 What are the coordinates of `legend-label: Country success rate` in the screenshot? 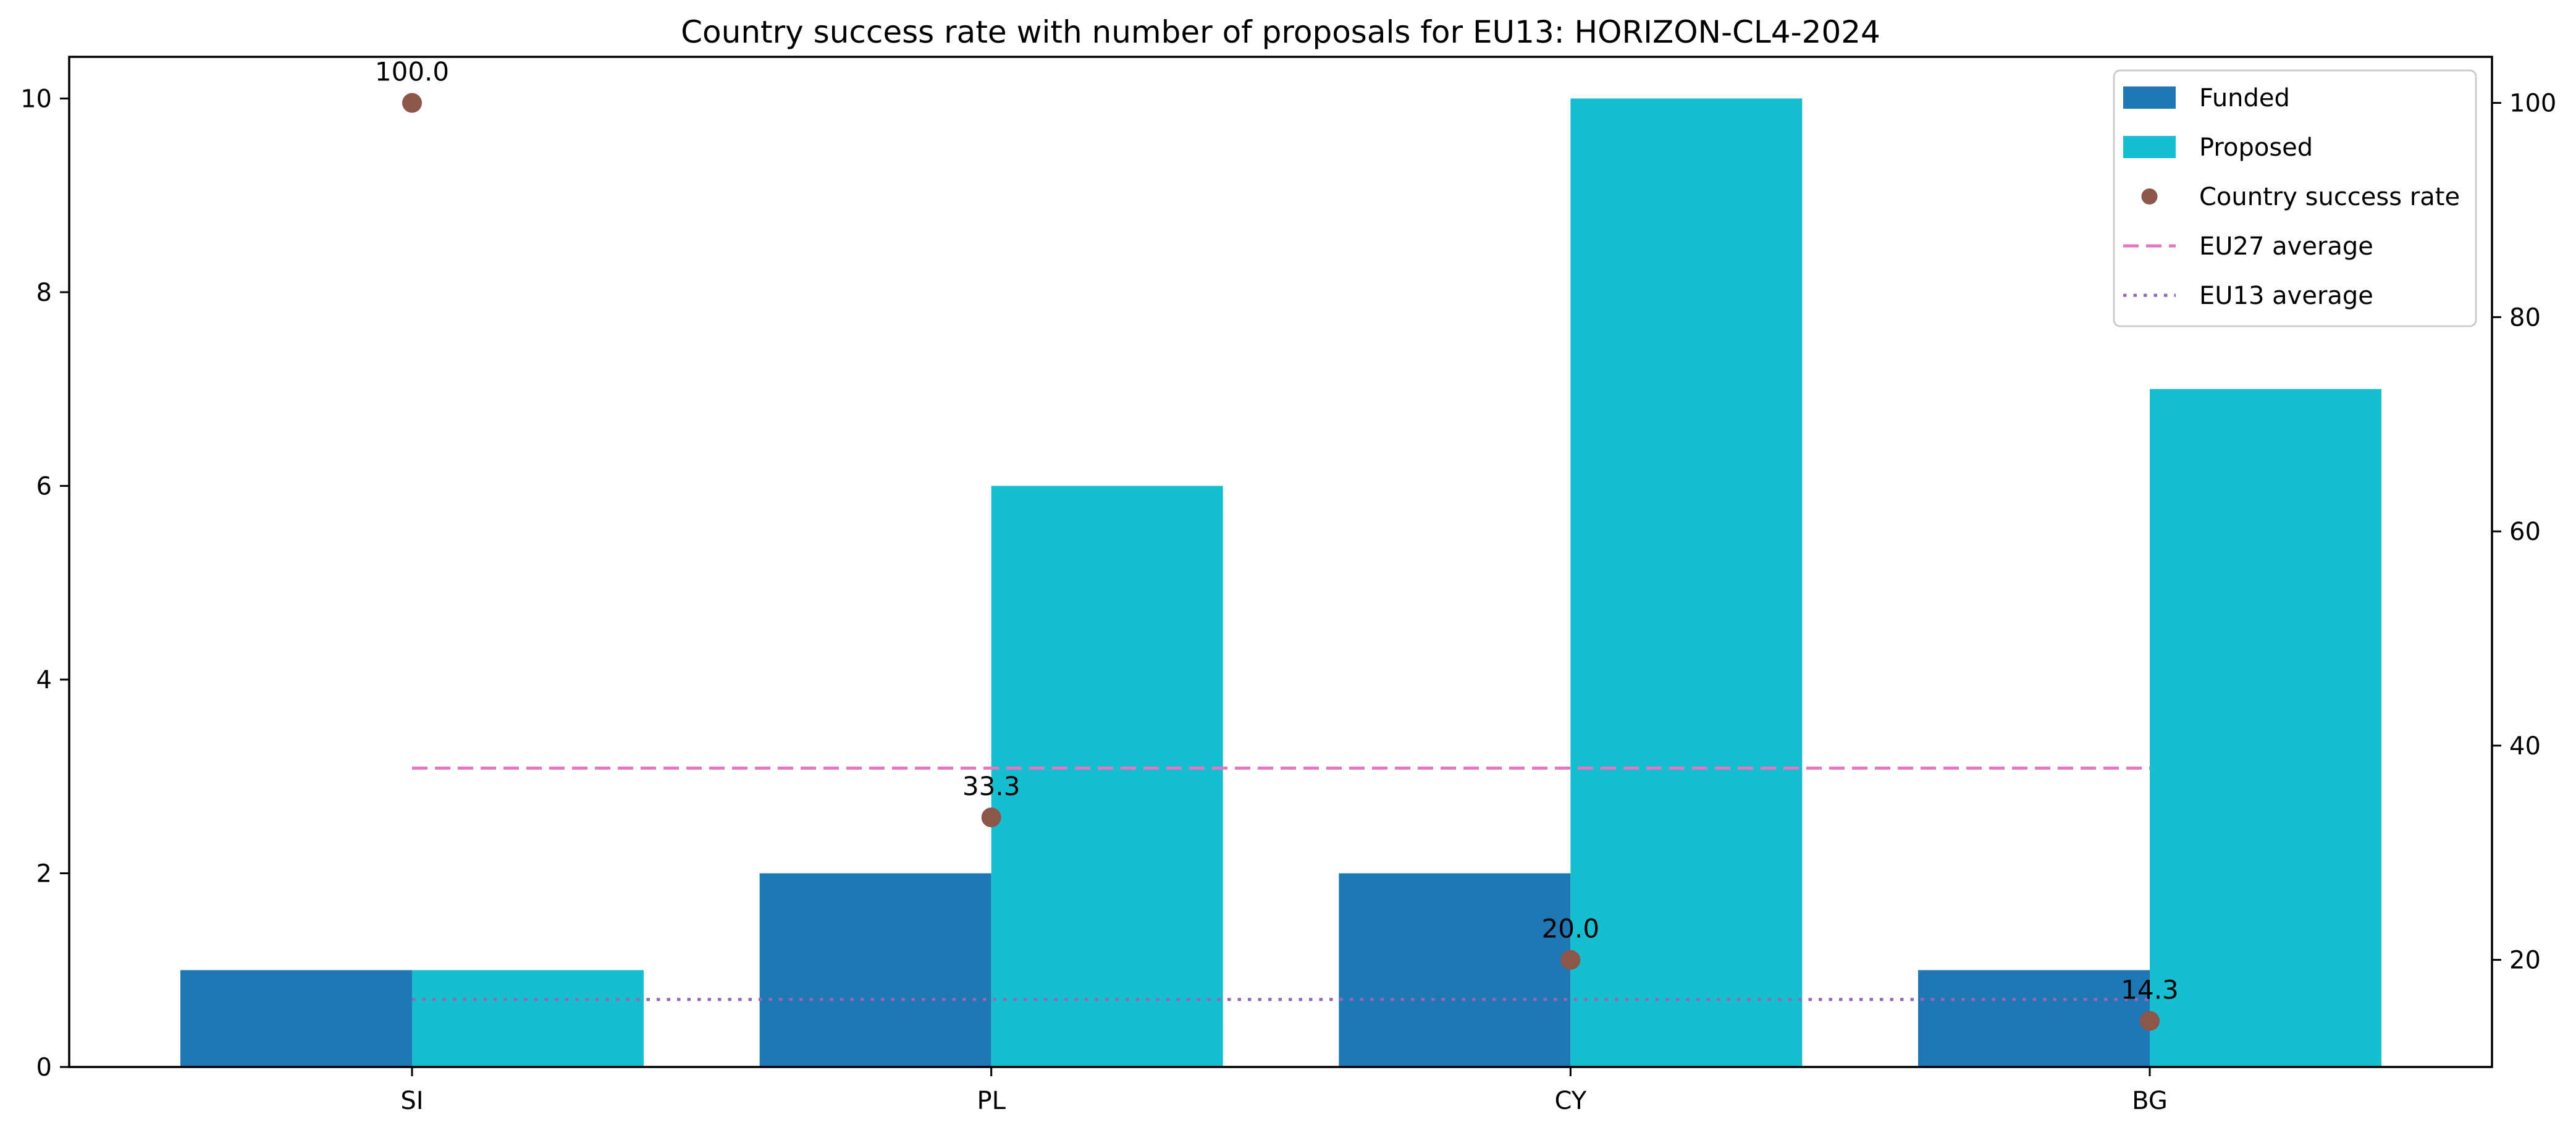 It's located at (2329, 197).